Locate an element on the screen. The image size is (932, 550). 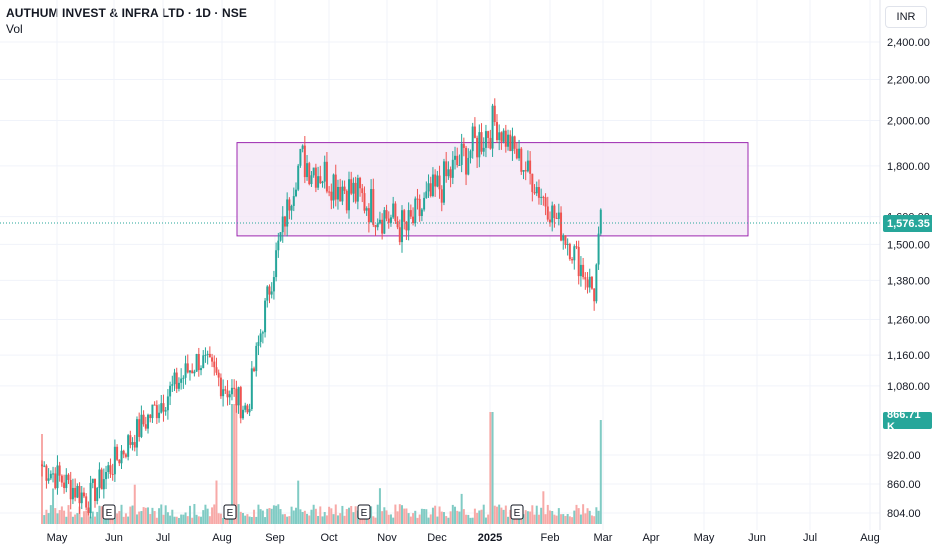
volume-indicator-label: Vol is located at coordinates (14, 29).